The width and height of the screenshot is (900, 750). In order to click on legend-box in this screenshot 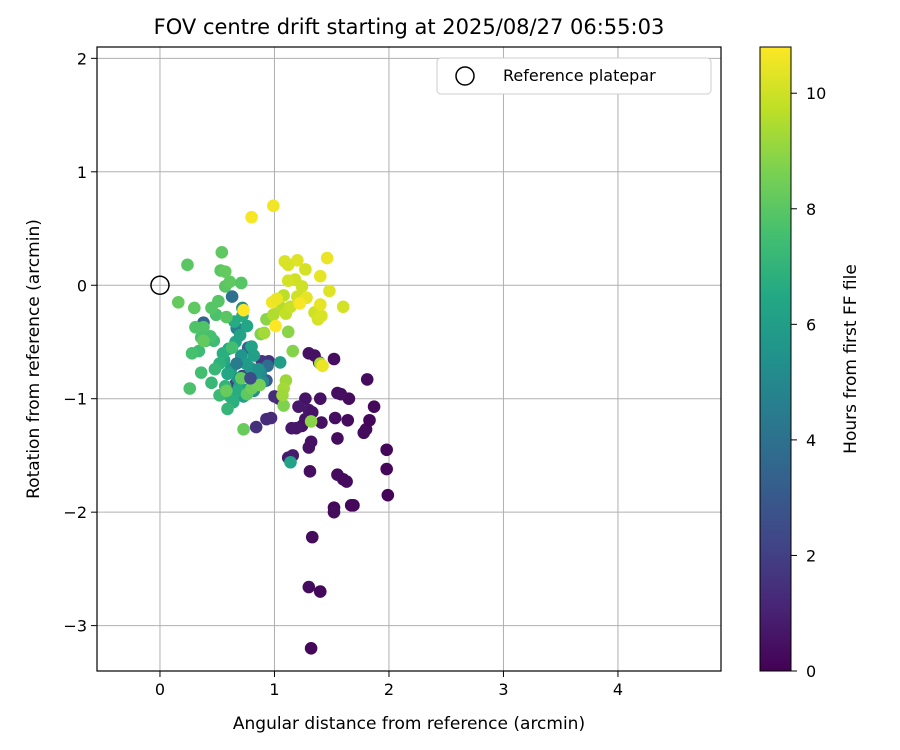, I will do `click(574, 76)`.